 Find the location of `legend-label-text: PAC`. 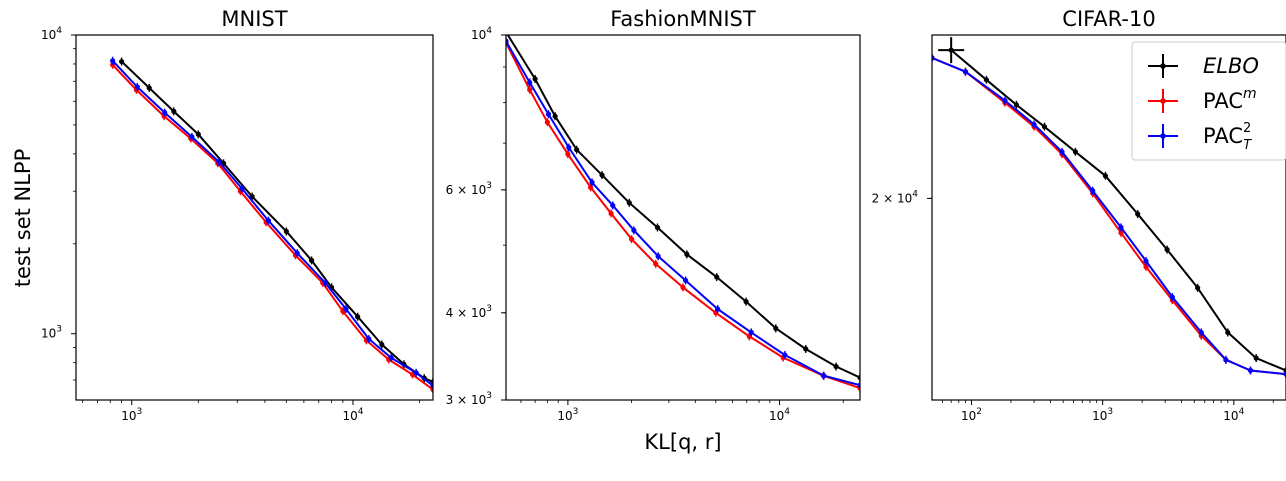

legend-label-text: PAC is located at coordinates (1223, 136).